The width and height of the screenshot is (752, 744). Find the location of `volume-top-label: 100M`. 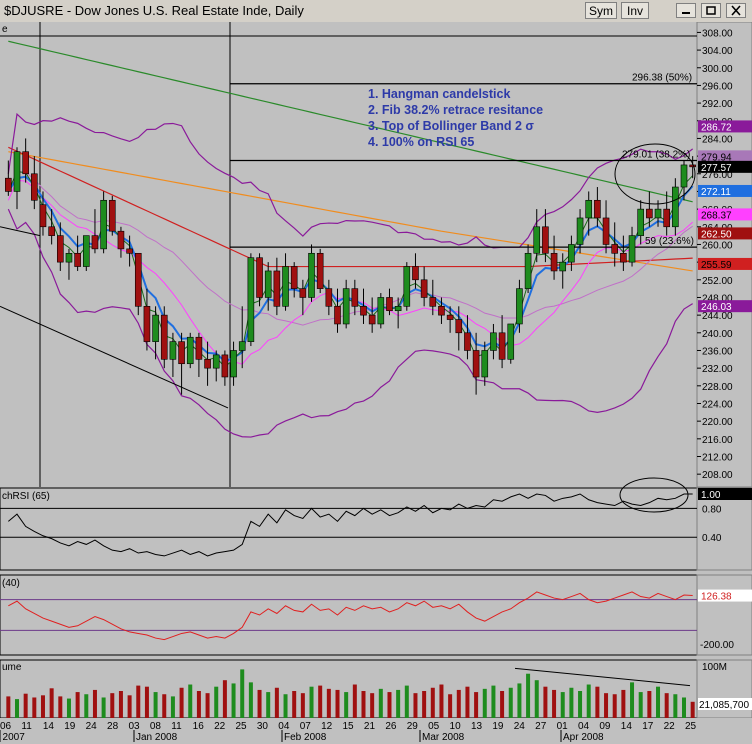

volume-top-label: 100M is located at coordinates (714, 667).